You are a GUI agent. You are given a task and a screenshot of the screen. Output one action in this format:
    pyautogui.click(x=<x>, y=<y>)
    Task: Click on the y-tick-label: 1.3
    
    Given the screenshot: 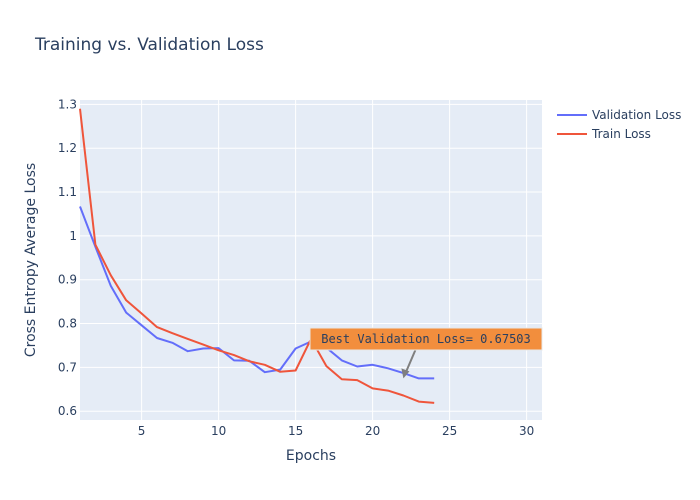 What is the action you would take?
    pyautogui.click(x=67, y=104)
    